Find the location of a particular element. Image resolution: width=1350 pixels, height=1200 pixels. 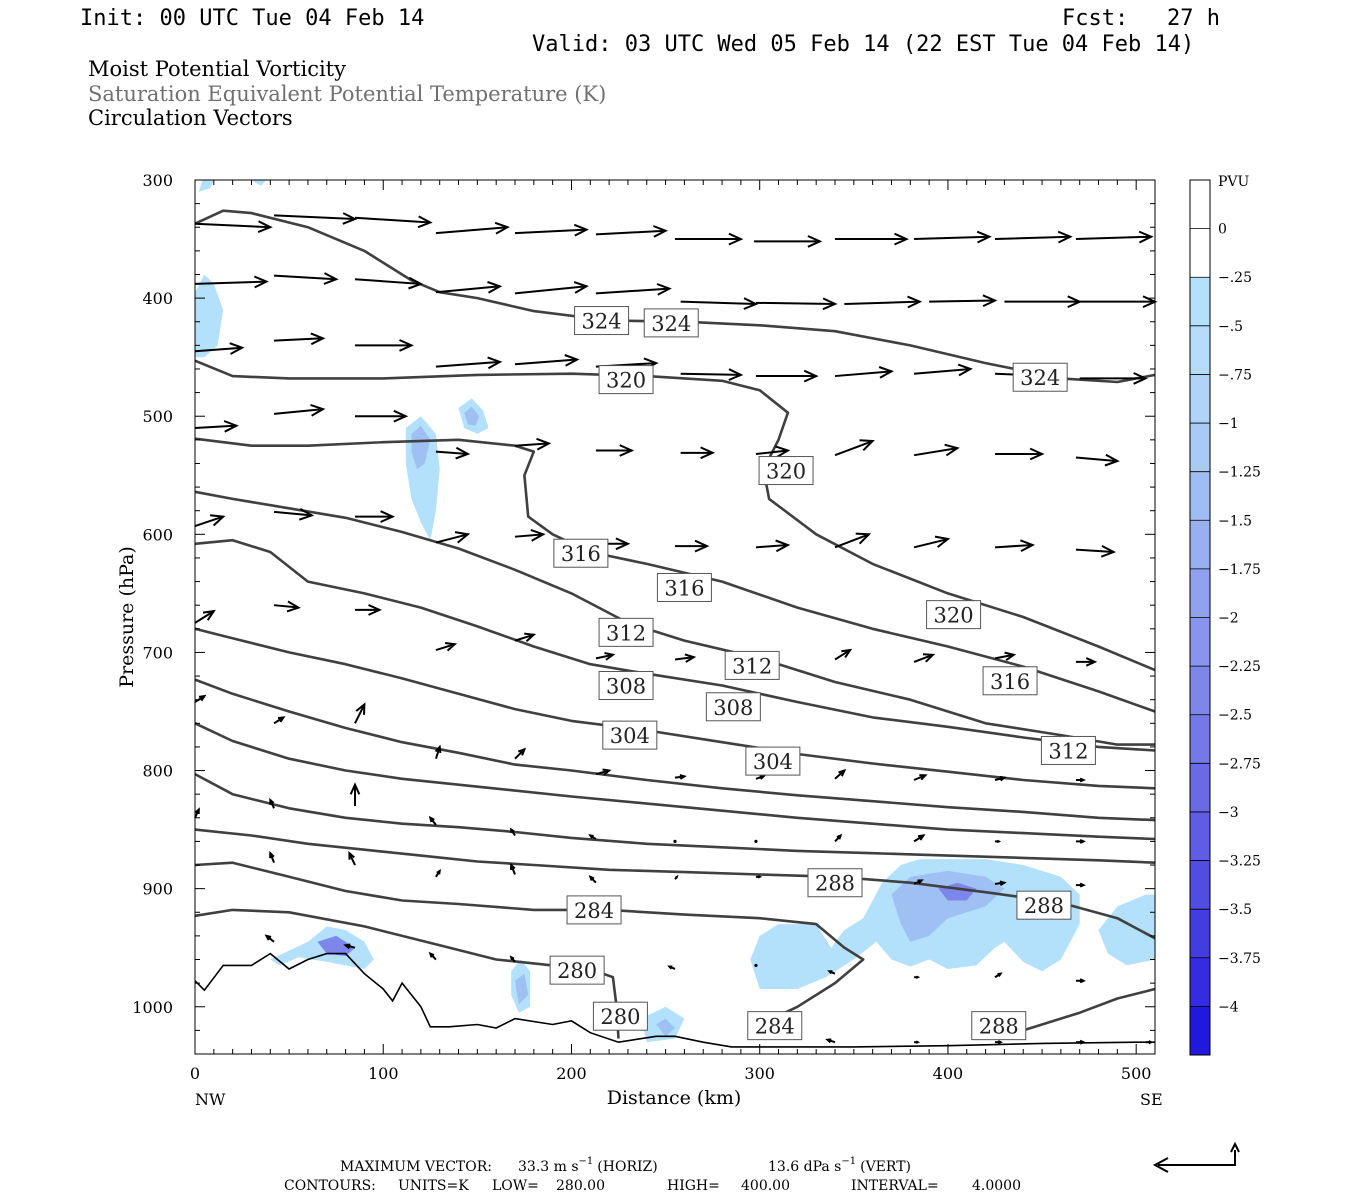

colorbar-label-16: −4 is located at coordinates (1228, 1007).